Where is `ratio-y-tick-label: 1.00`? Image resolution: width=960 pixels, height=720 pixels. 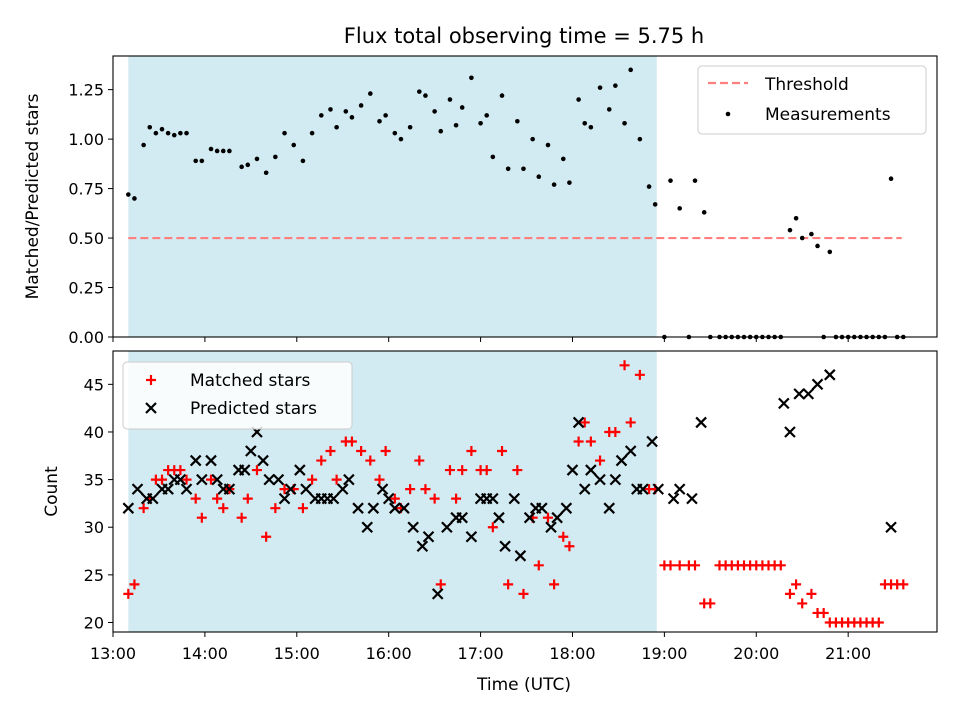
ratio-y-tick-label: 1.00 is located at coordinates (86, 139).